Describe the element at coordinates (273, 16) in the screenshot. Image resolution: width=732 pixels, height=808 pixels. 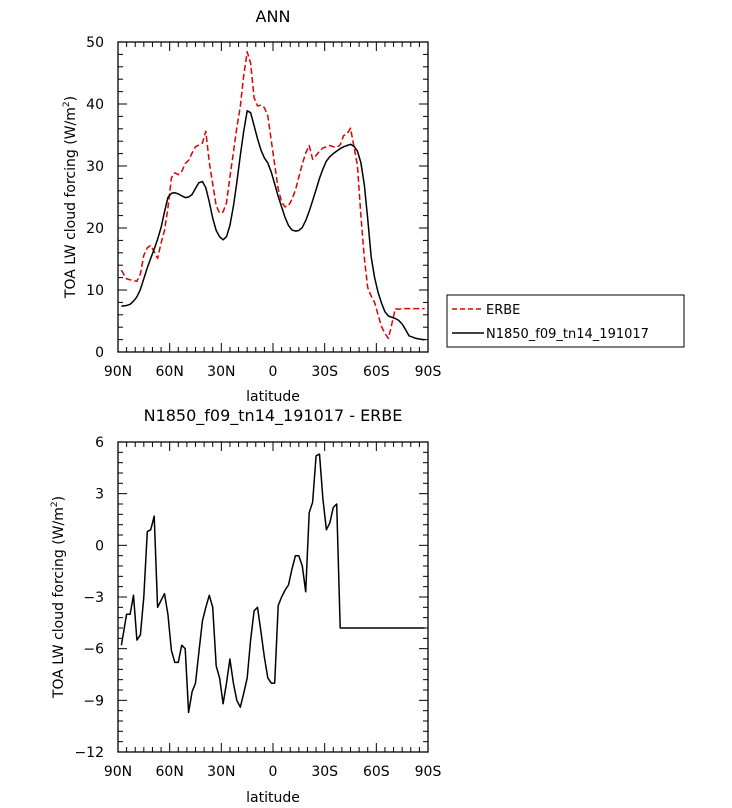
I see `top-chart-title: ANN` at that location.